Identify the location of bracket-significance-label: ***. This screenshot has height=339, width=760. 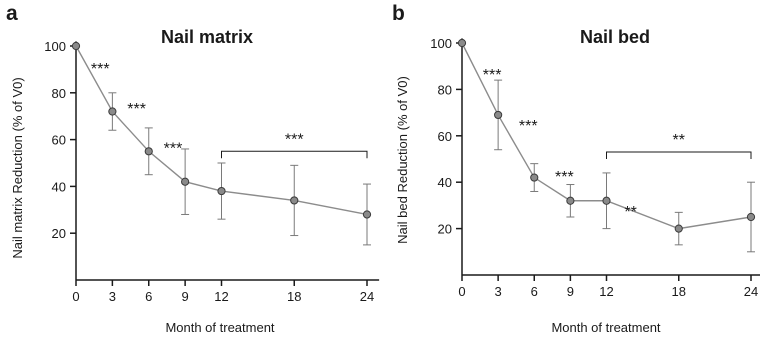
(294, 139).